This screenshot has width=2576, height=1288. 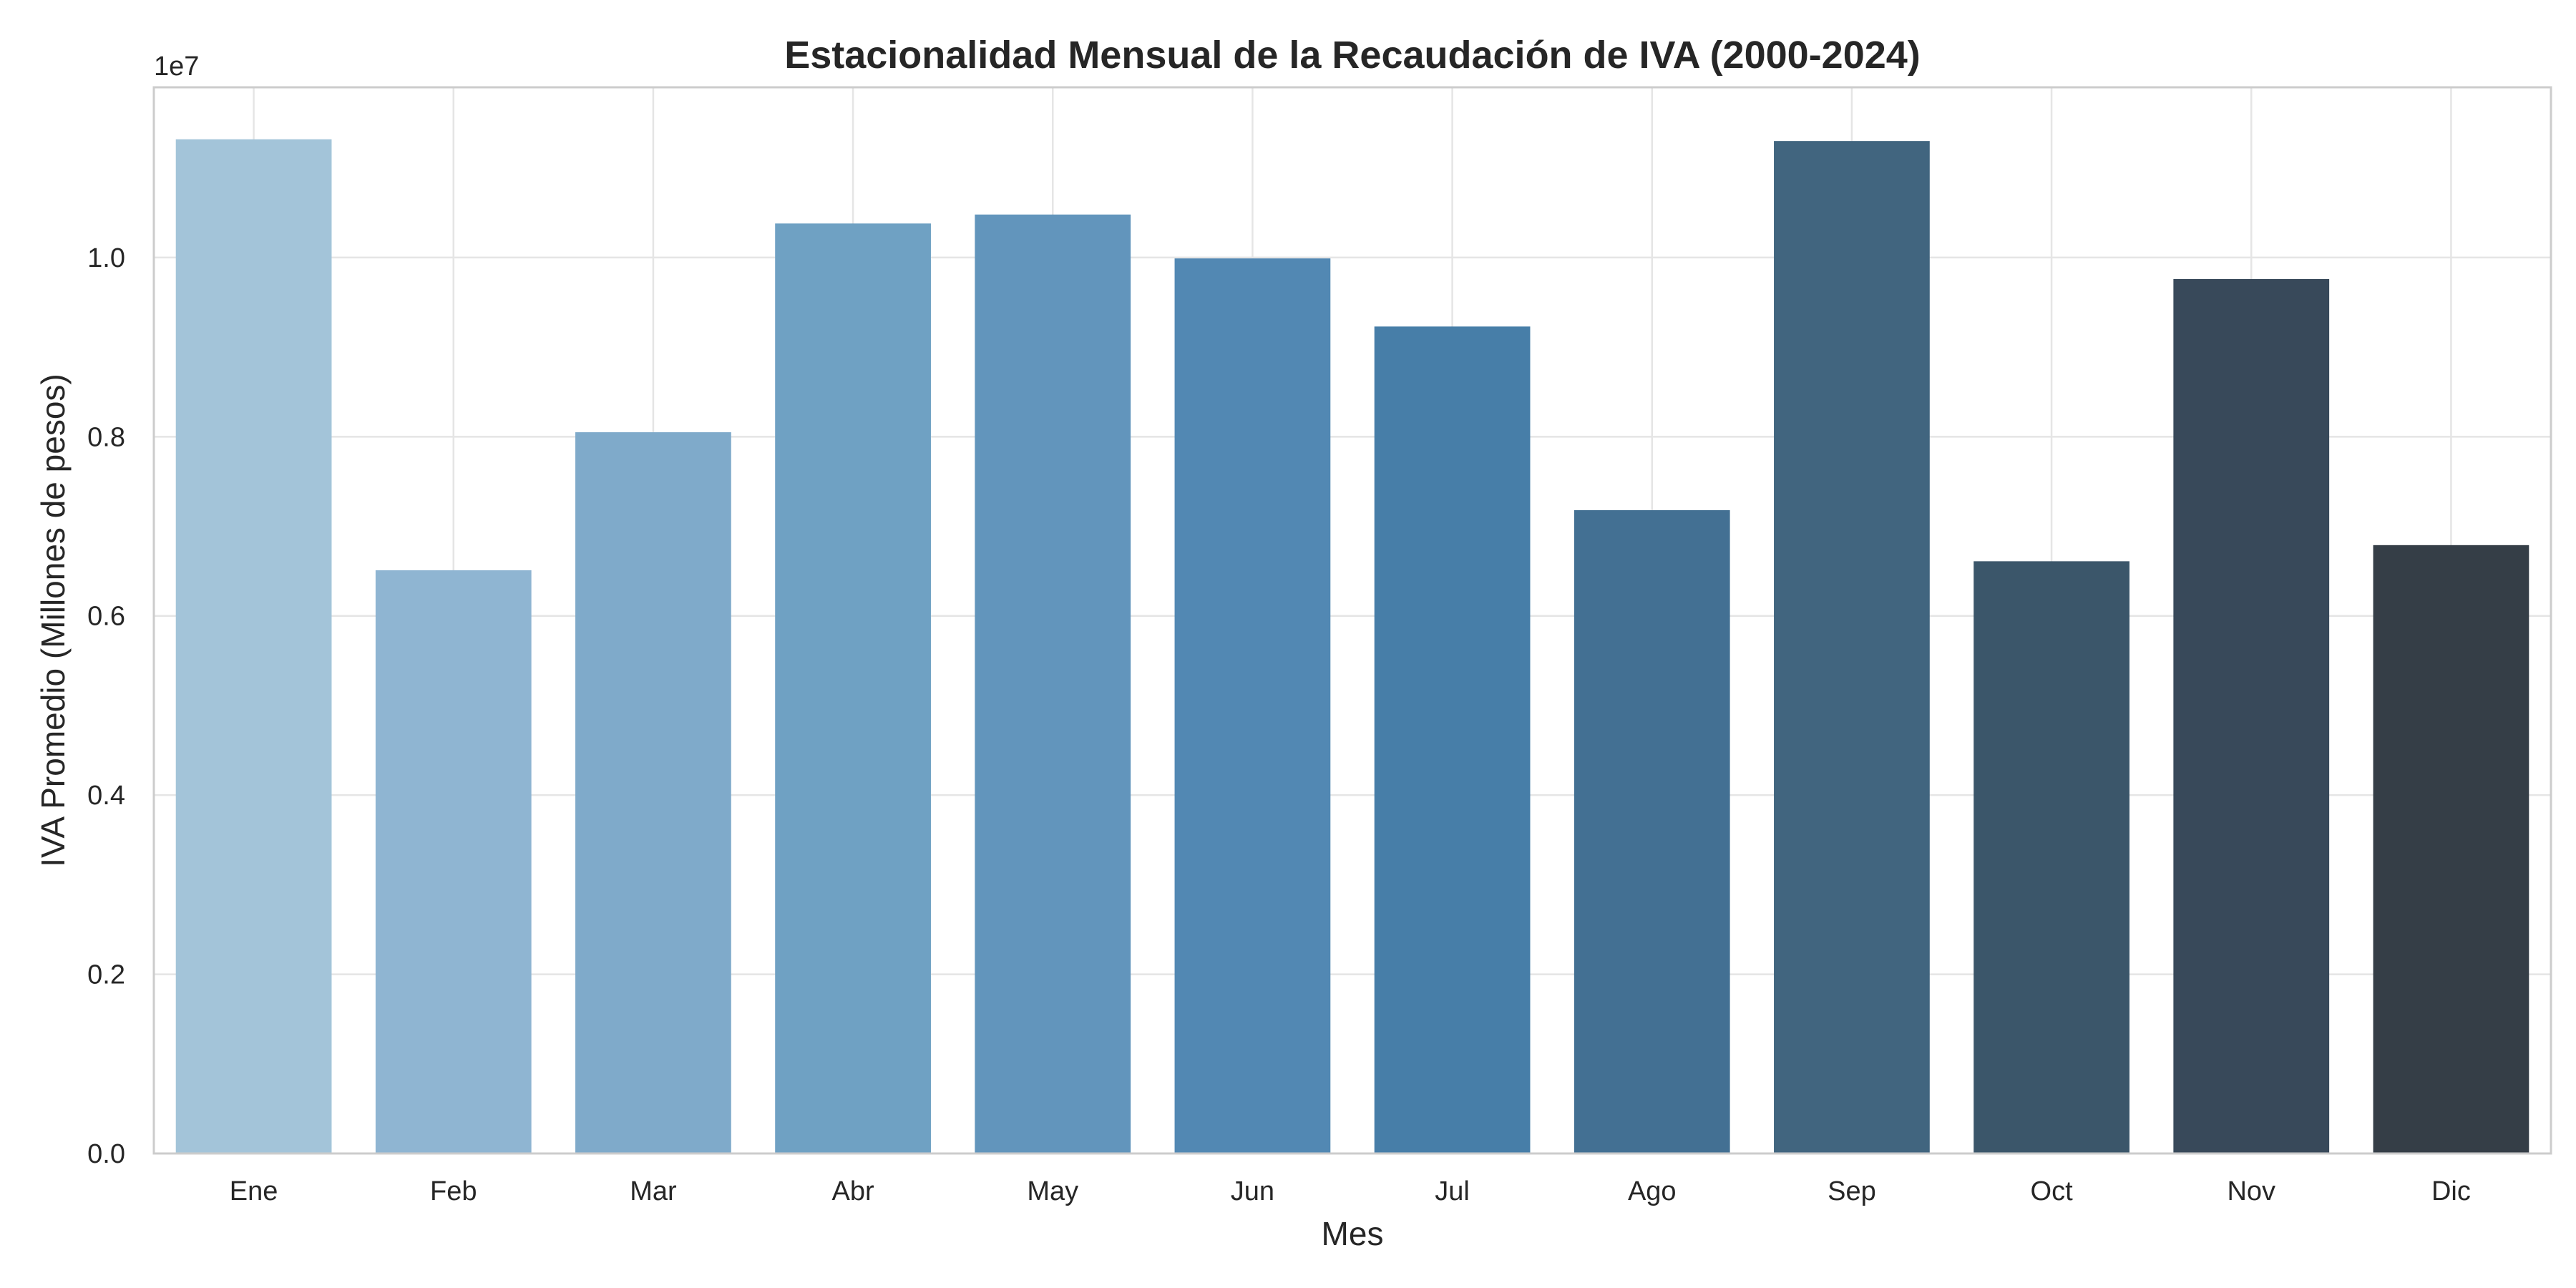 What do you see at coordinates (853, 1191) in the screenshot?
I see `x-tick-label: Abr` at bounding box center [853, 1191].